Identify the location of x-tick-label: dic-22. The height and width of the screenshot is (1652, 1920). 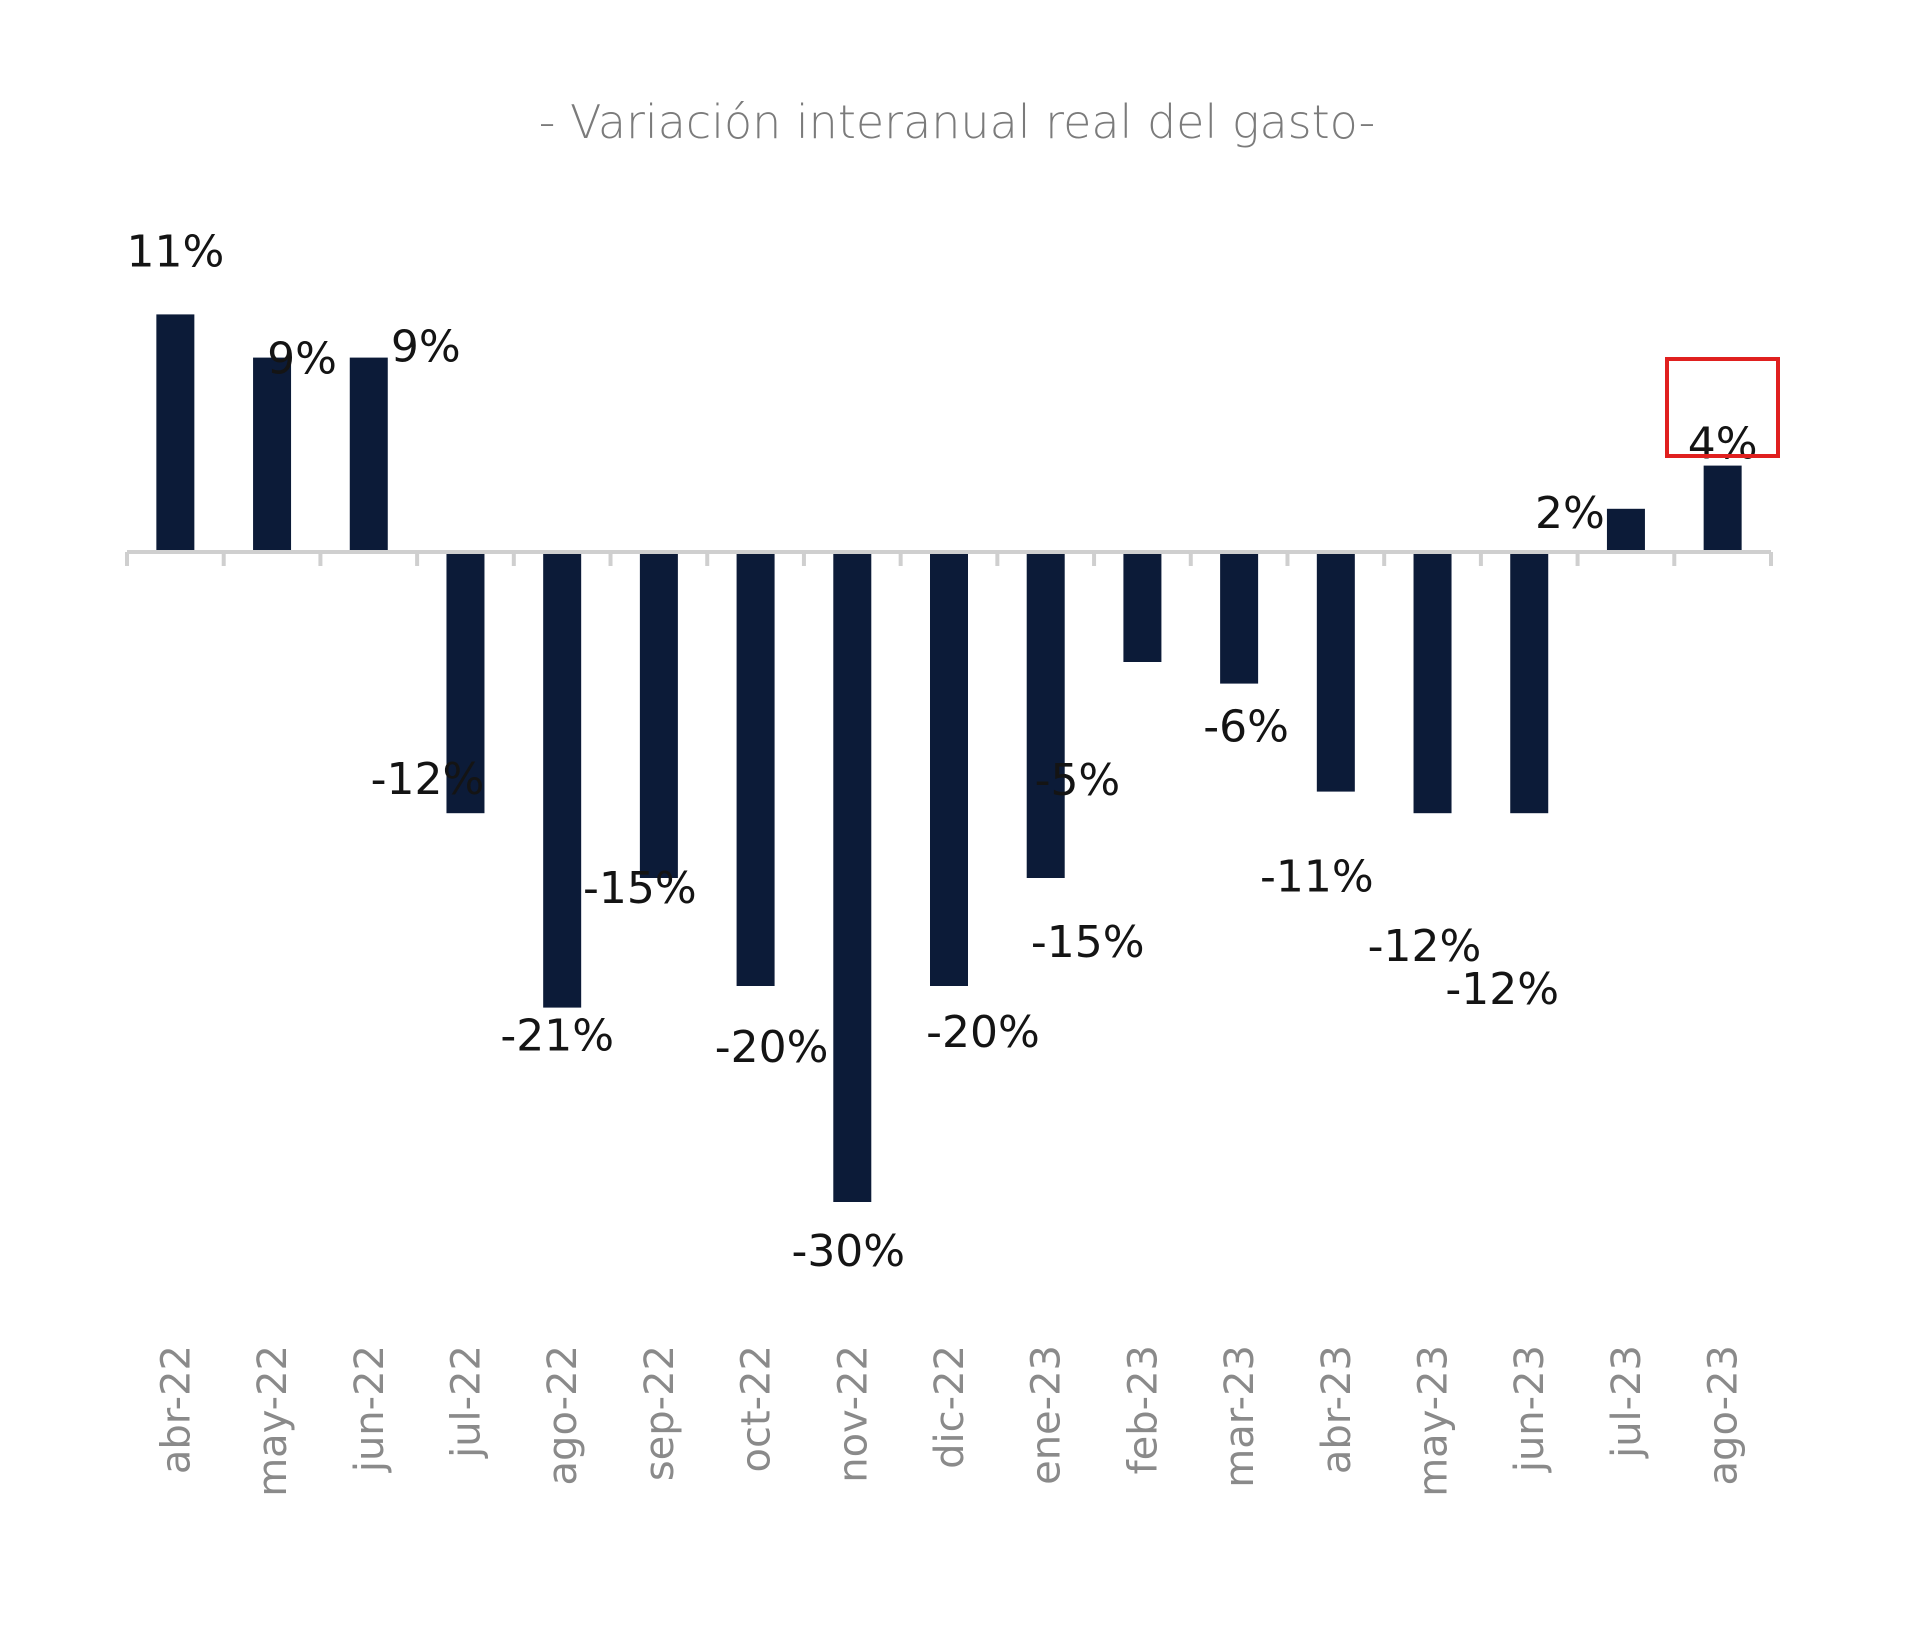
(950, 1407).